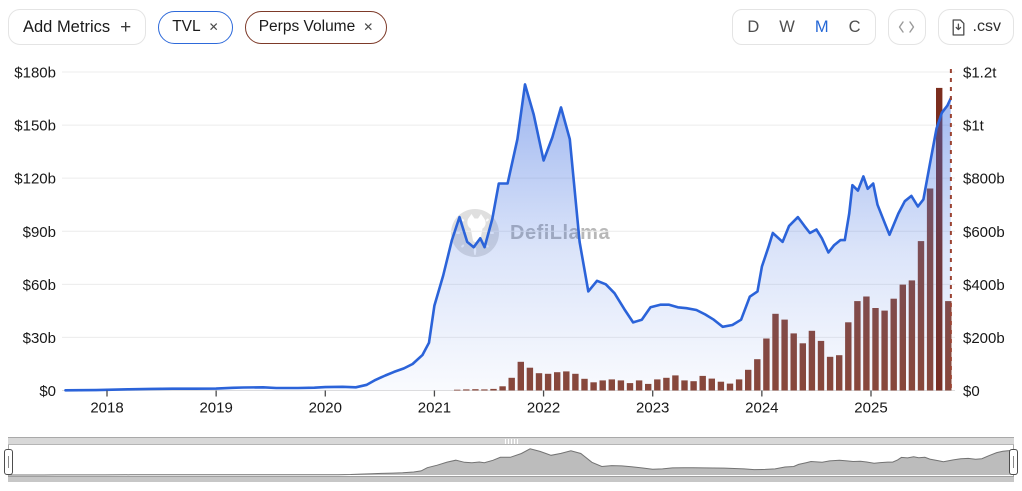 Image resolution: width=1022 pixels, height=491 pixels. I want to click on svg-text: 2023, so click(652, 408).